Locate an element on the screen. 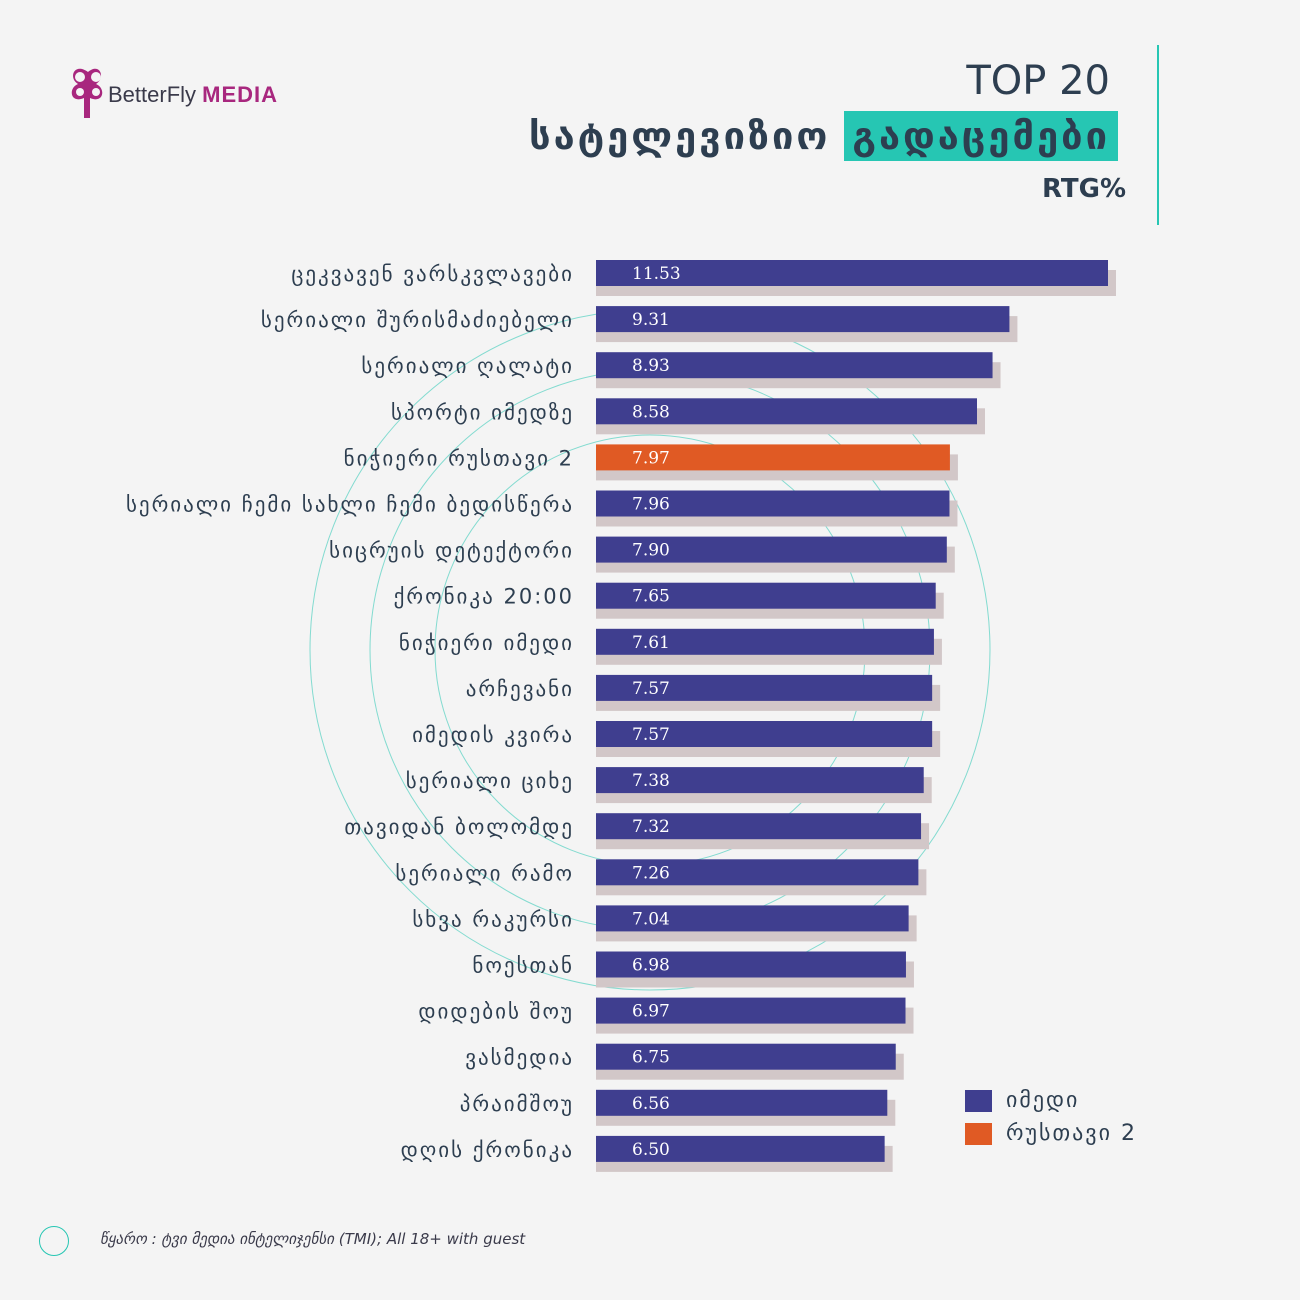 The image size is (1300, 1300). bar-group: 7.96 სერიალი ჩემი სახლი ჩემი ბედისწერა is located at coordinates (542, 508).